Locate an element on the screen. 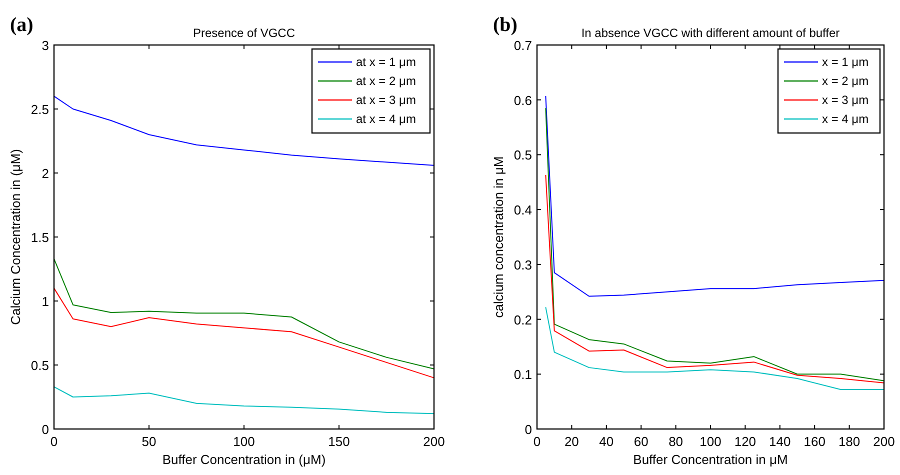 This screenshot has height=475, width=900. chart-title: Presence of VGCC is located at coordinates (244, 33).